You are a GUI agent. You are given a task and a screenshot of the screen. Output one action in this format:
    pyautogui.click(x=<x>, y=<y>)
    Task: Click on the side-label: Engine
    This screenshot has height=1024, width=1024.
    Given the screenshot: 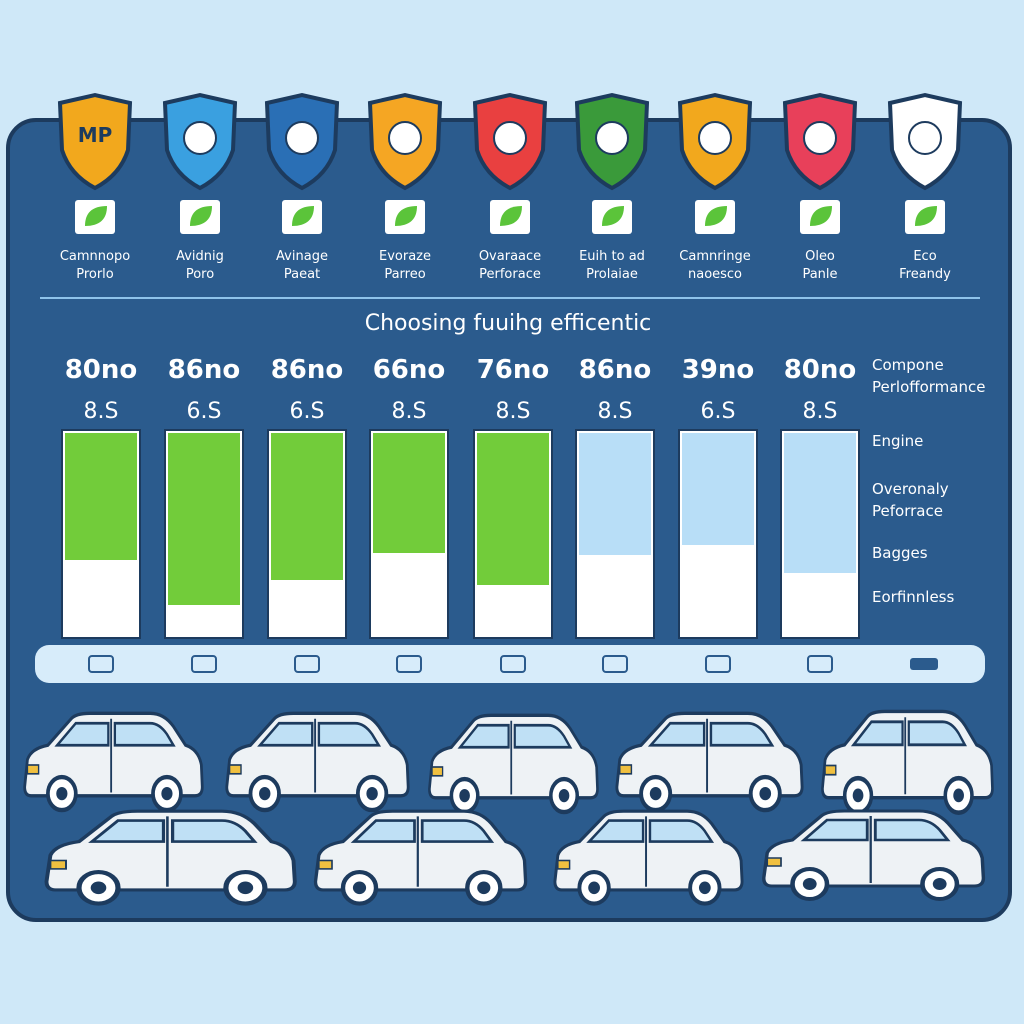 What is the action you would take?
    pyautogui.click(x=897, y=441)
    